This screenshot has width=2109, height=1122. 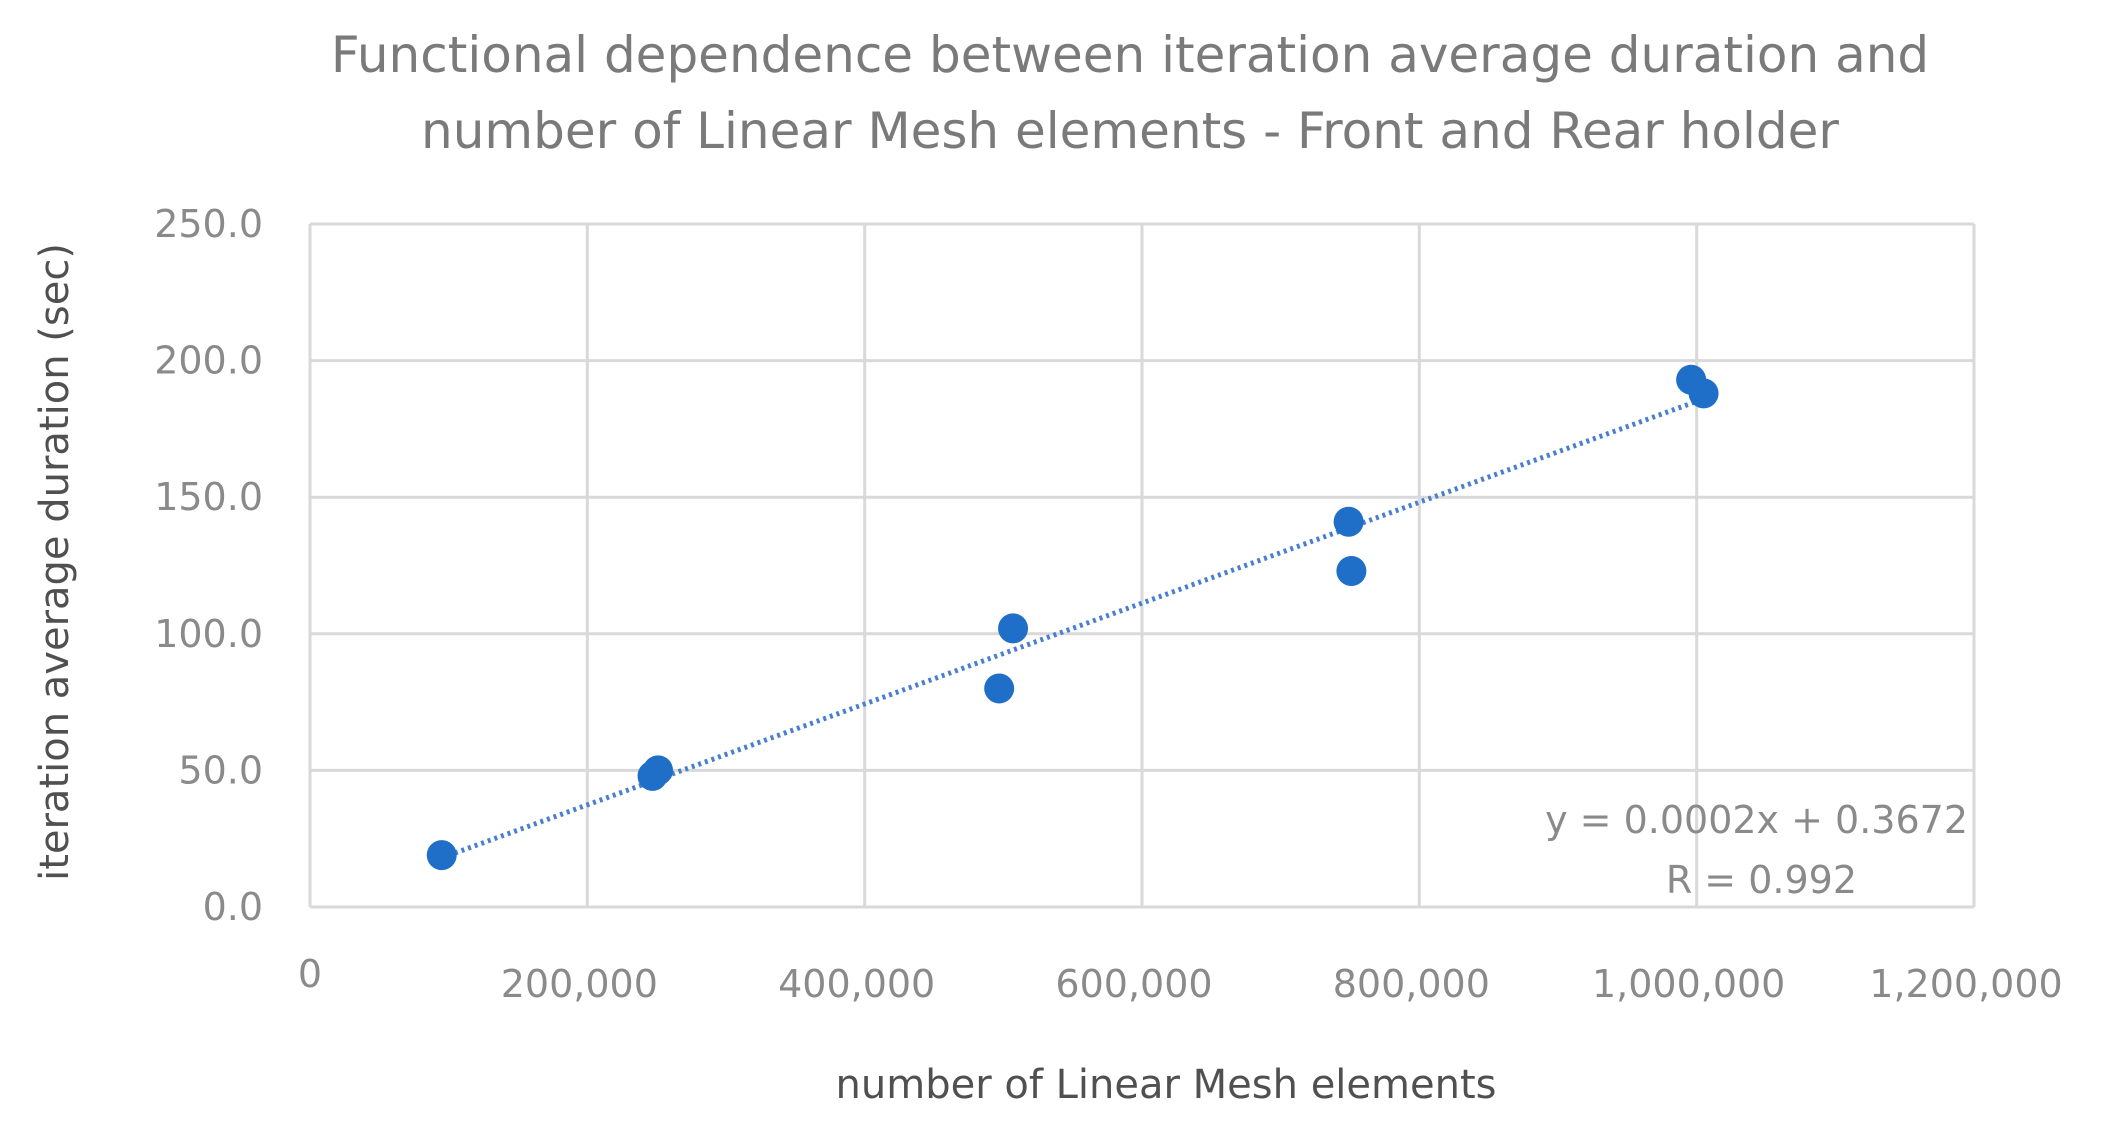 What do you see at coordinates (1756, 850) in the screenshot?
I see `trendline-annotation: y = 0.0002x + 0.3672 R = 0.992` at bounding box center [1756, 850].